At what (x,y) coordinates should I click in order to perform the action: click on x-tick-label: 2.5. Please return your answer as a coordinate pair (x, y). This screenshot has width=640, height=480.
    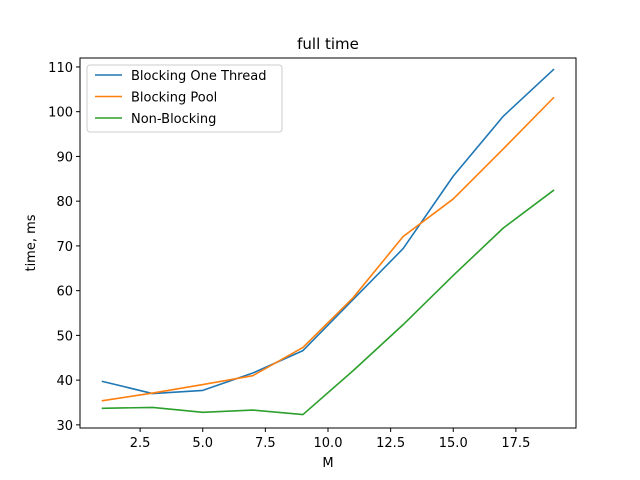
    Looking at the image, I should click on (140, 443).